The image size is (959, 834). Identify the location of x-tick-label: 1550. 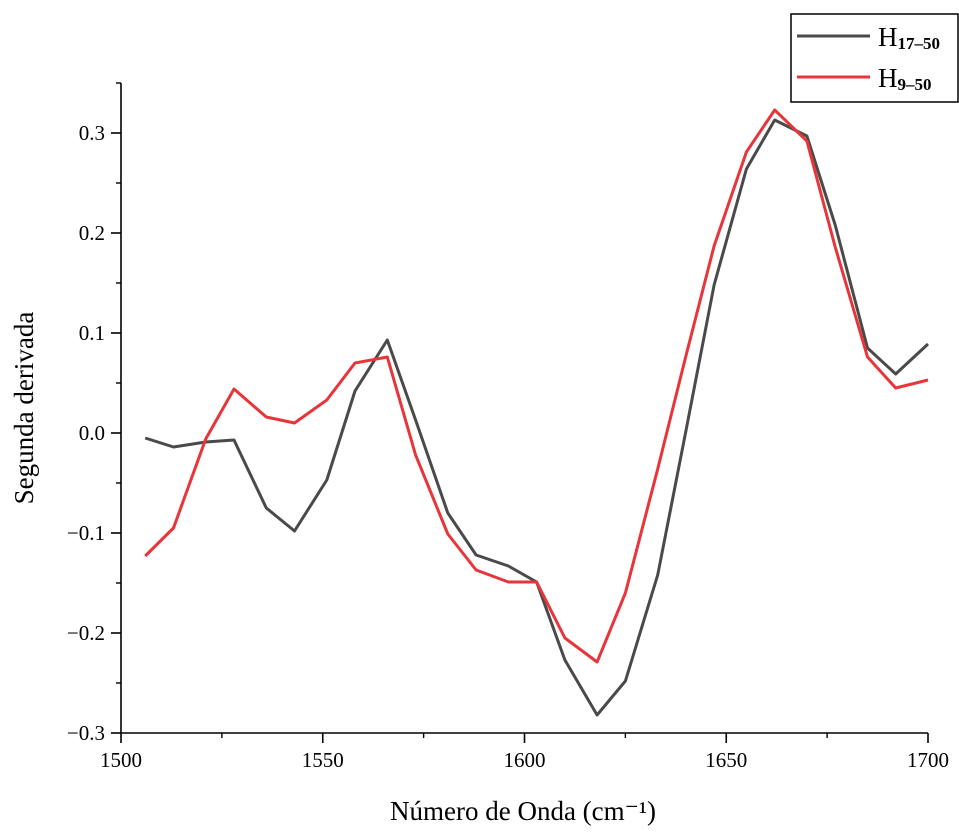
(323, 760).